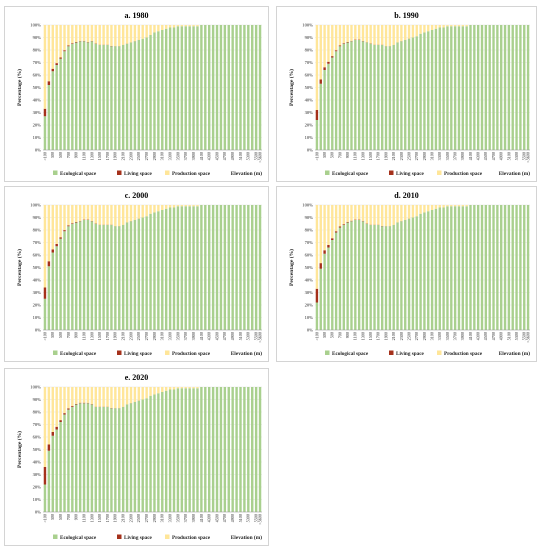 The width and height of the screenshot is (541, 550). What do you see at coordinates (177, 156) in the screenshot?
I see `x-tick-label: 3500` at bounding box center [177, 156].